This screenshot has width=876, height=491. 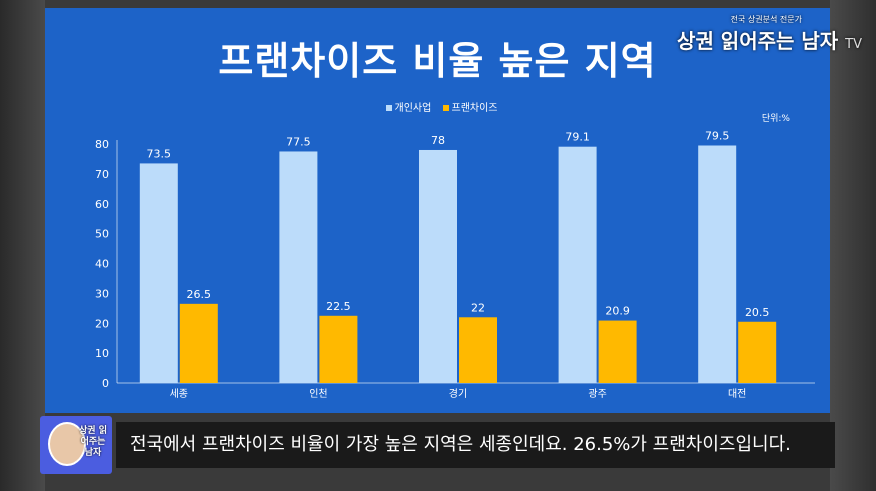 I want to click on y-tick-label: 20, so click(x=102, y=323).